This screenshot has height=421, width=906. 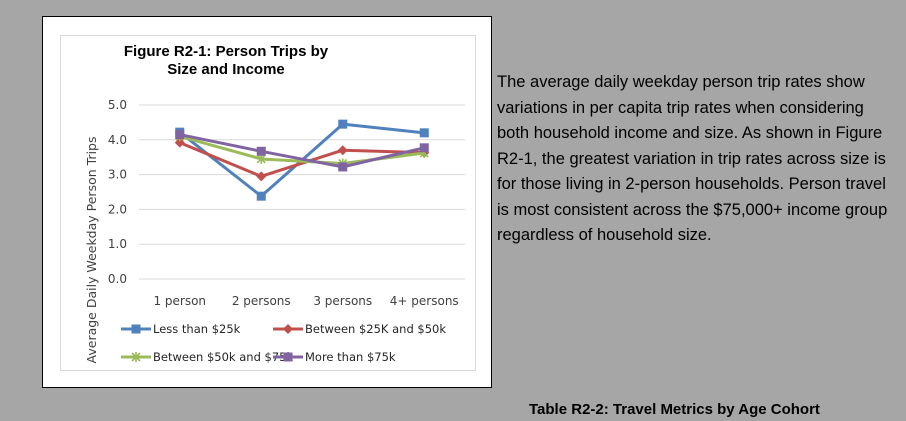 I want to click on y-tick-label: 2.0, so click(x=117, y=209).